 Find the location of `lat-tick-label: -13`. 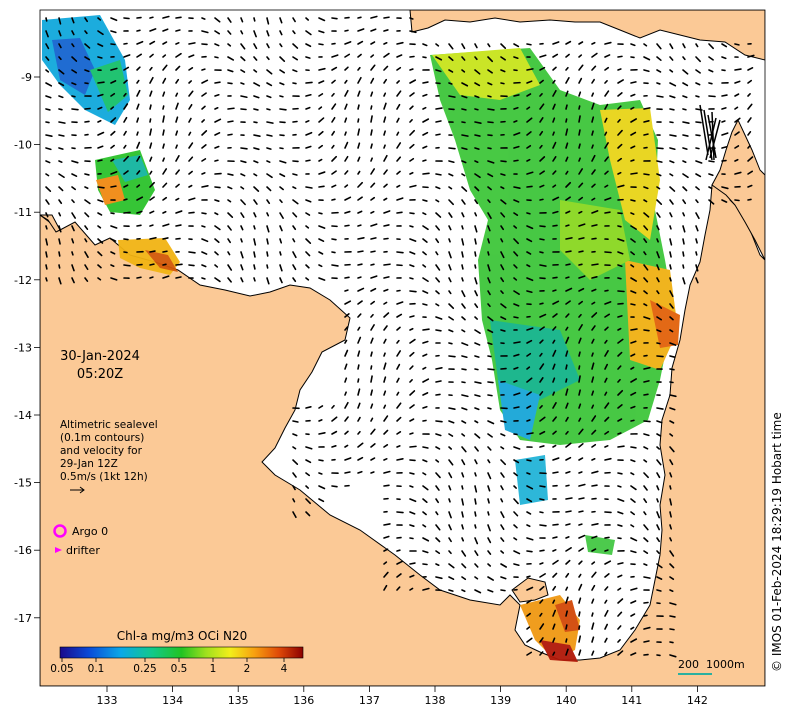

lat-tick-label: -13 is located at coordinates (23, 347).